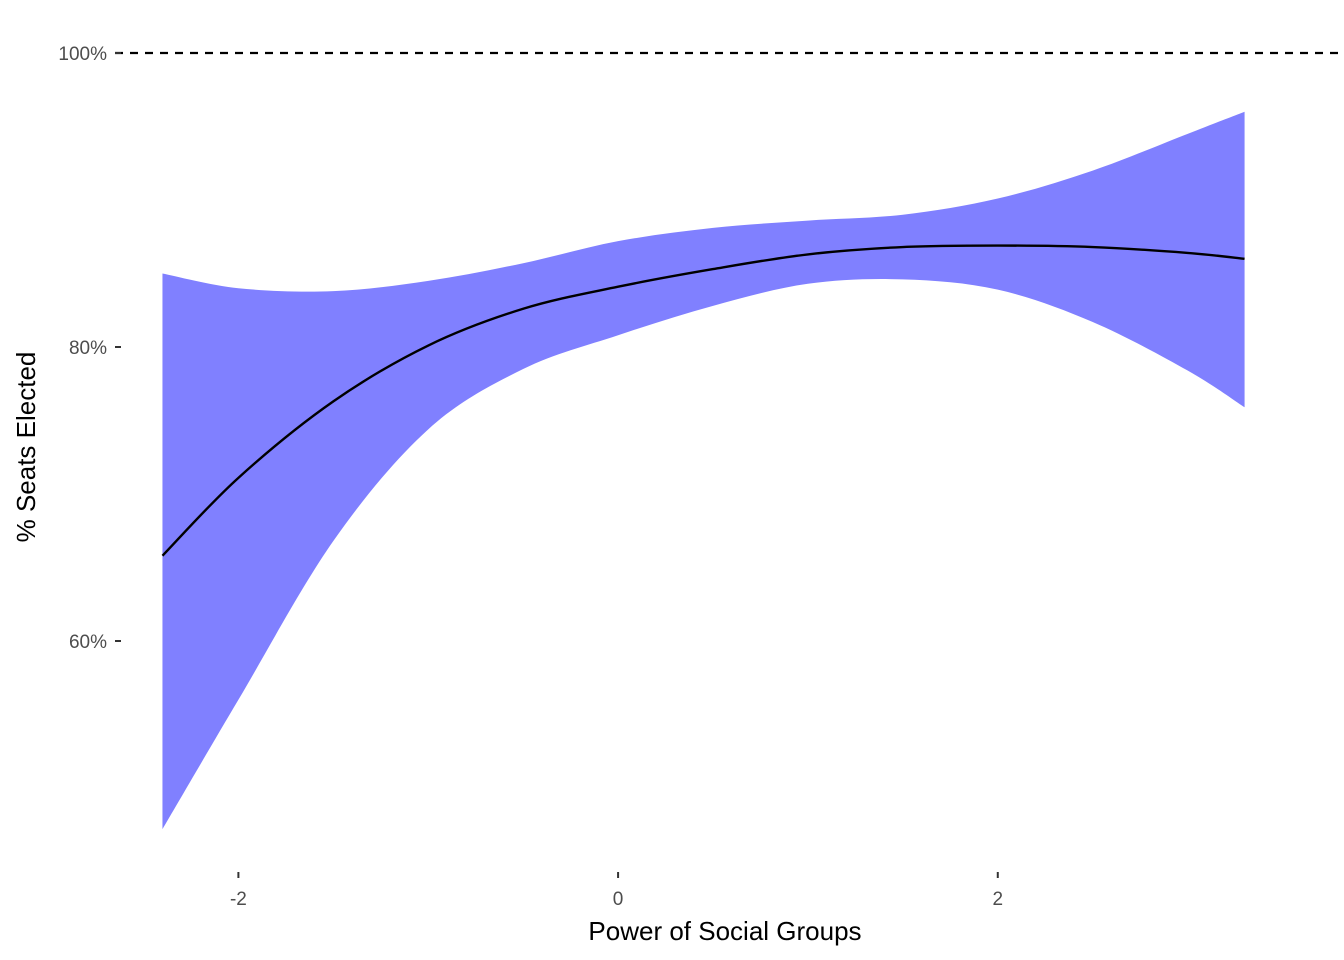 The image size is (1344, 960). Describe the element at coordinates (82, 54) in the screenshot. I see `y-tick-label: 100%` at that location.